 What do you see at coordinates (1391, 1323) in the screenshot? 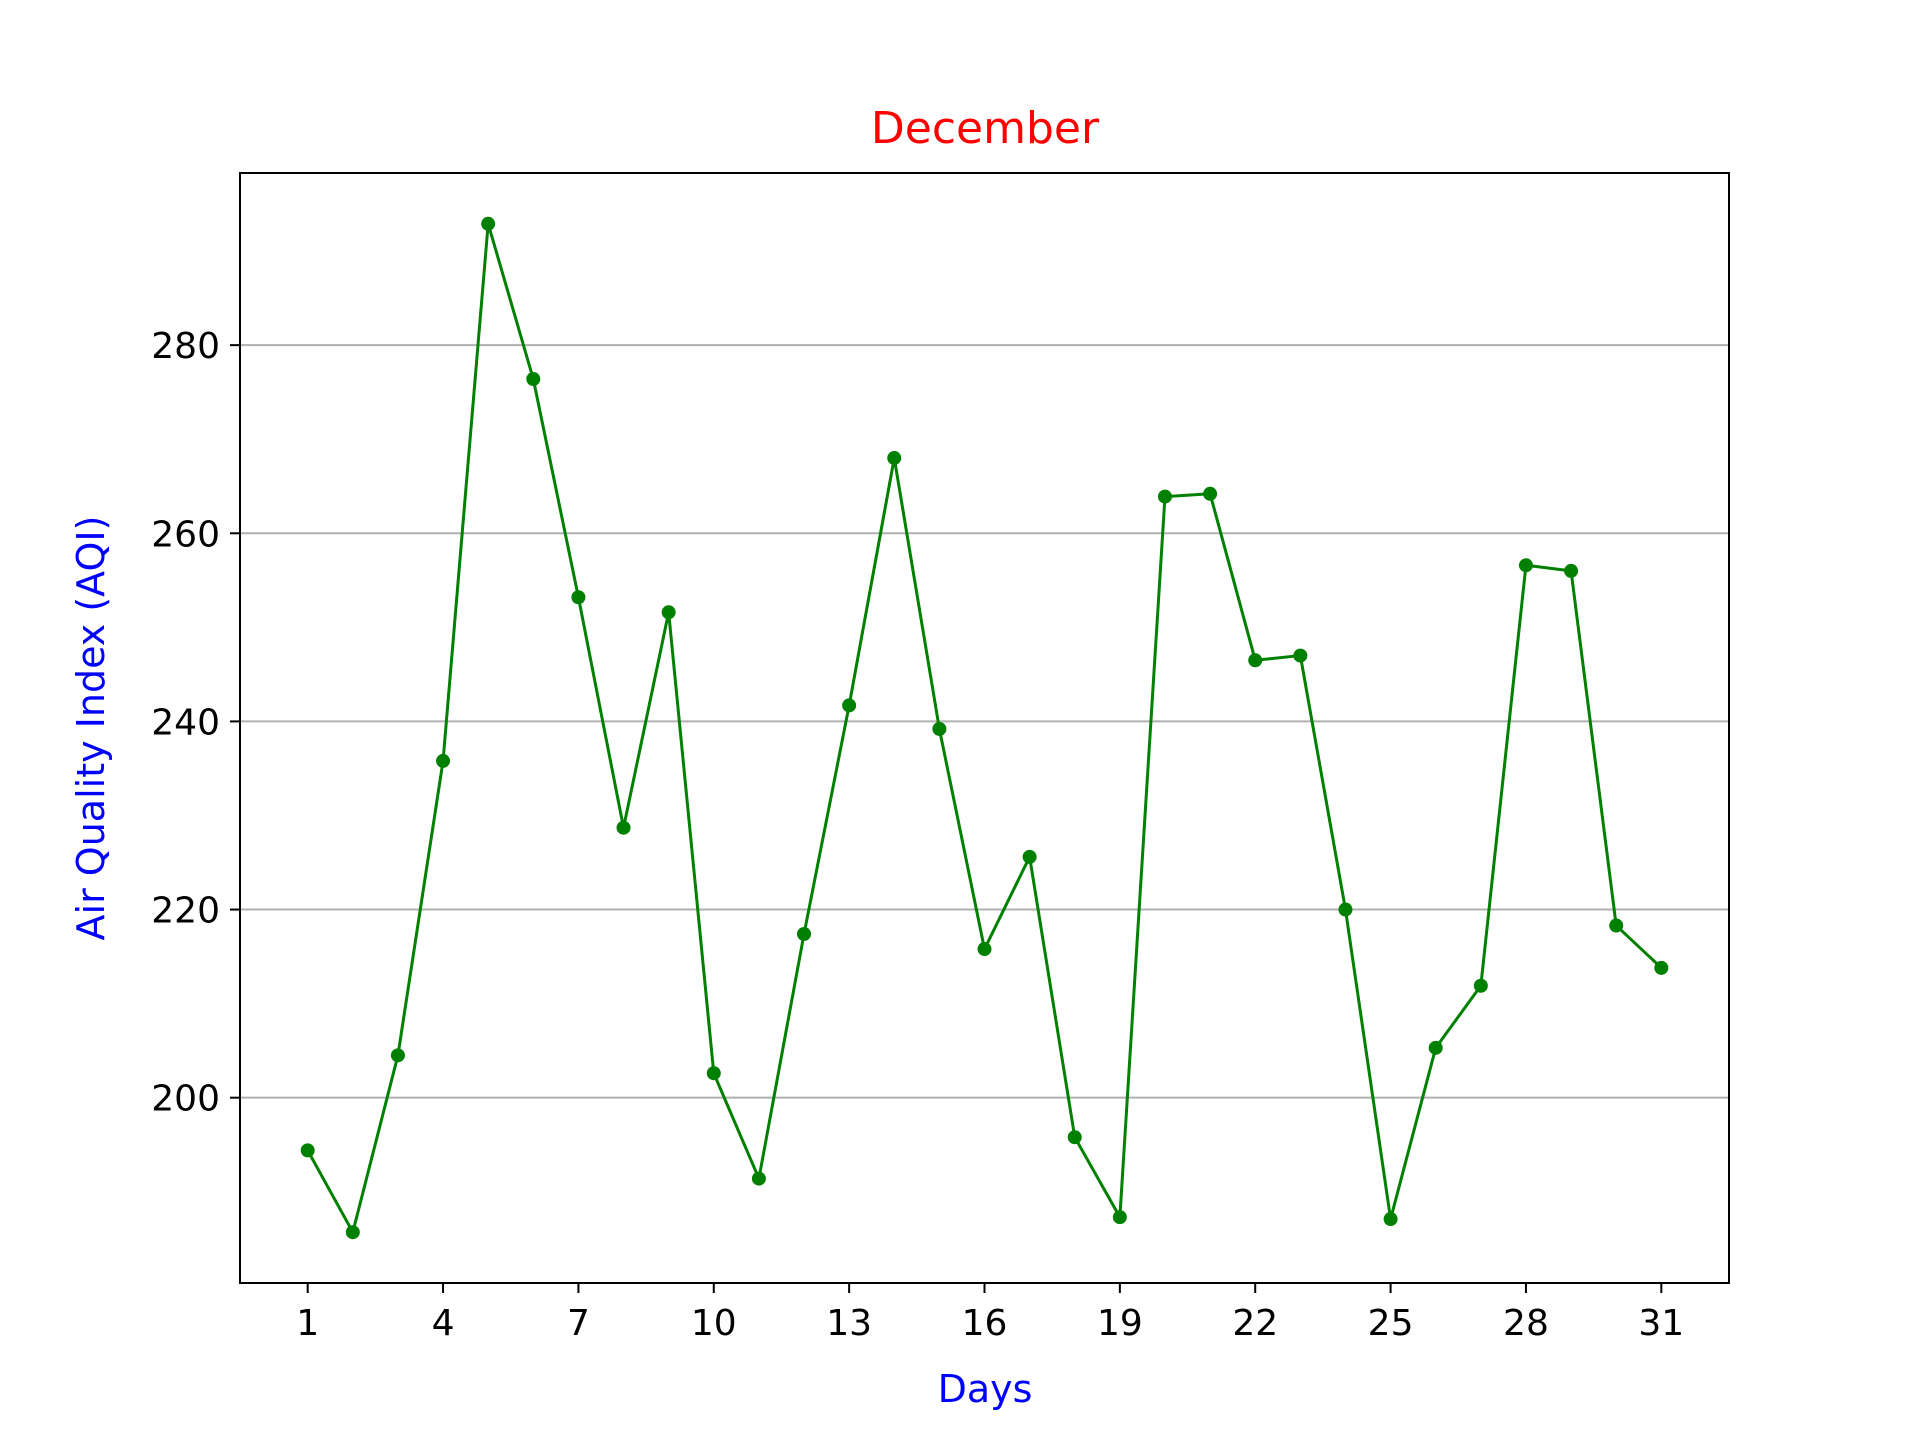
I see `x-tick-label: 25` at bounding box center [1391, 1323].